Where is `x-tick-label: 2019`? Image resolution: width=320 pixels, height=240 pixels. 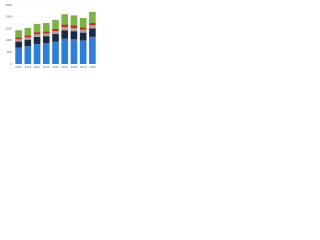
x-tick-label: 2019 is located at coordinates (83, 67).